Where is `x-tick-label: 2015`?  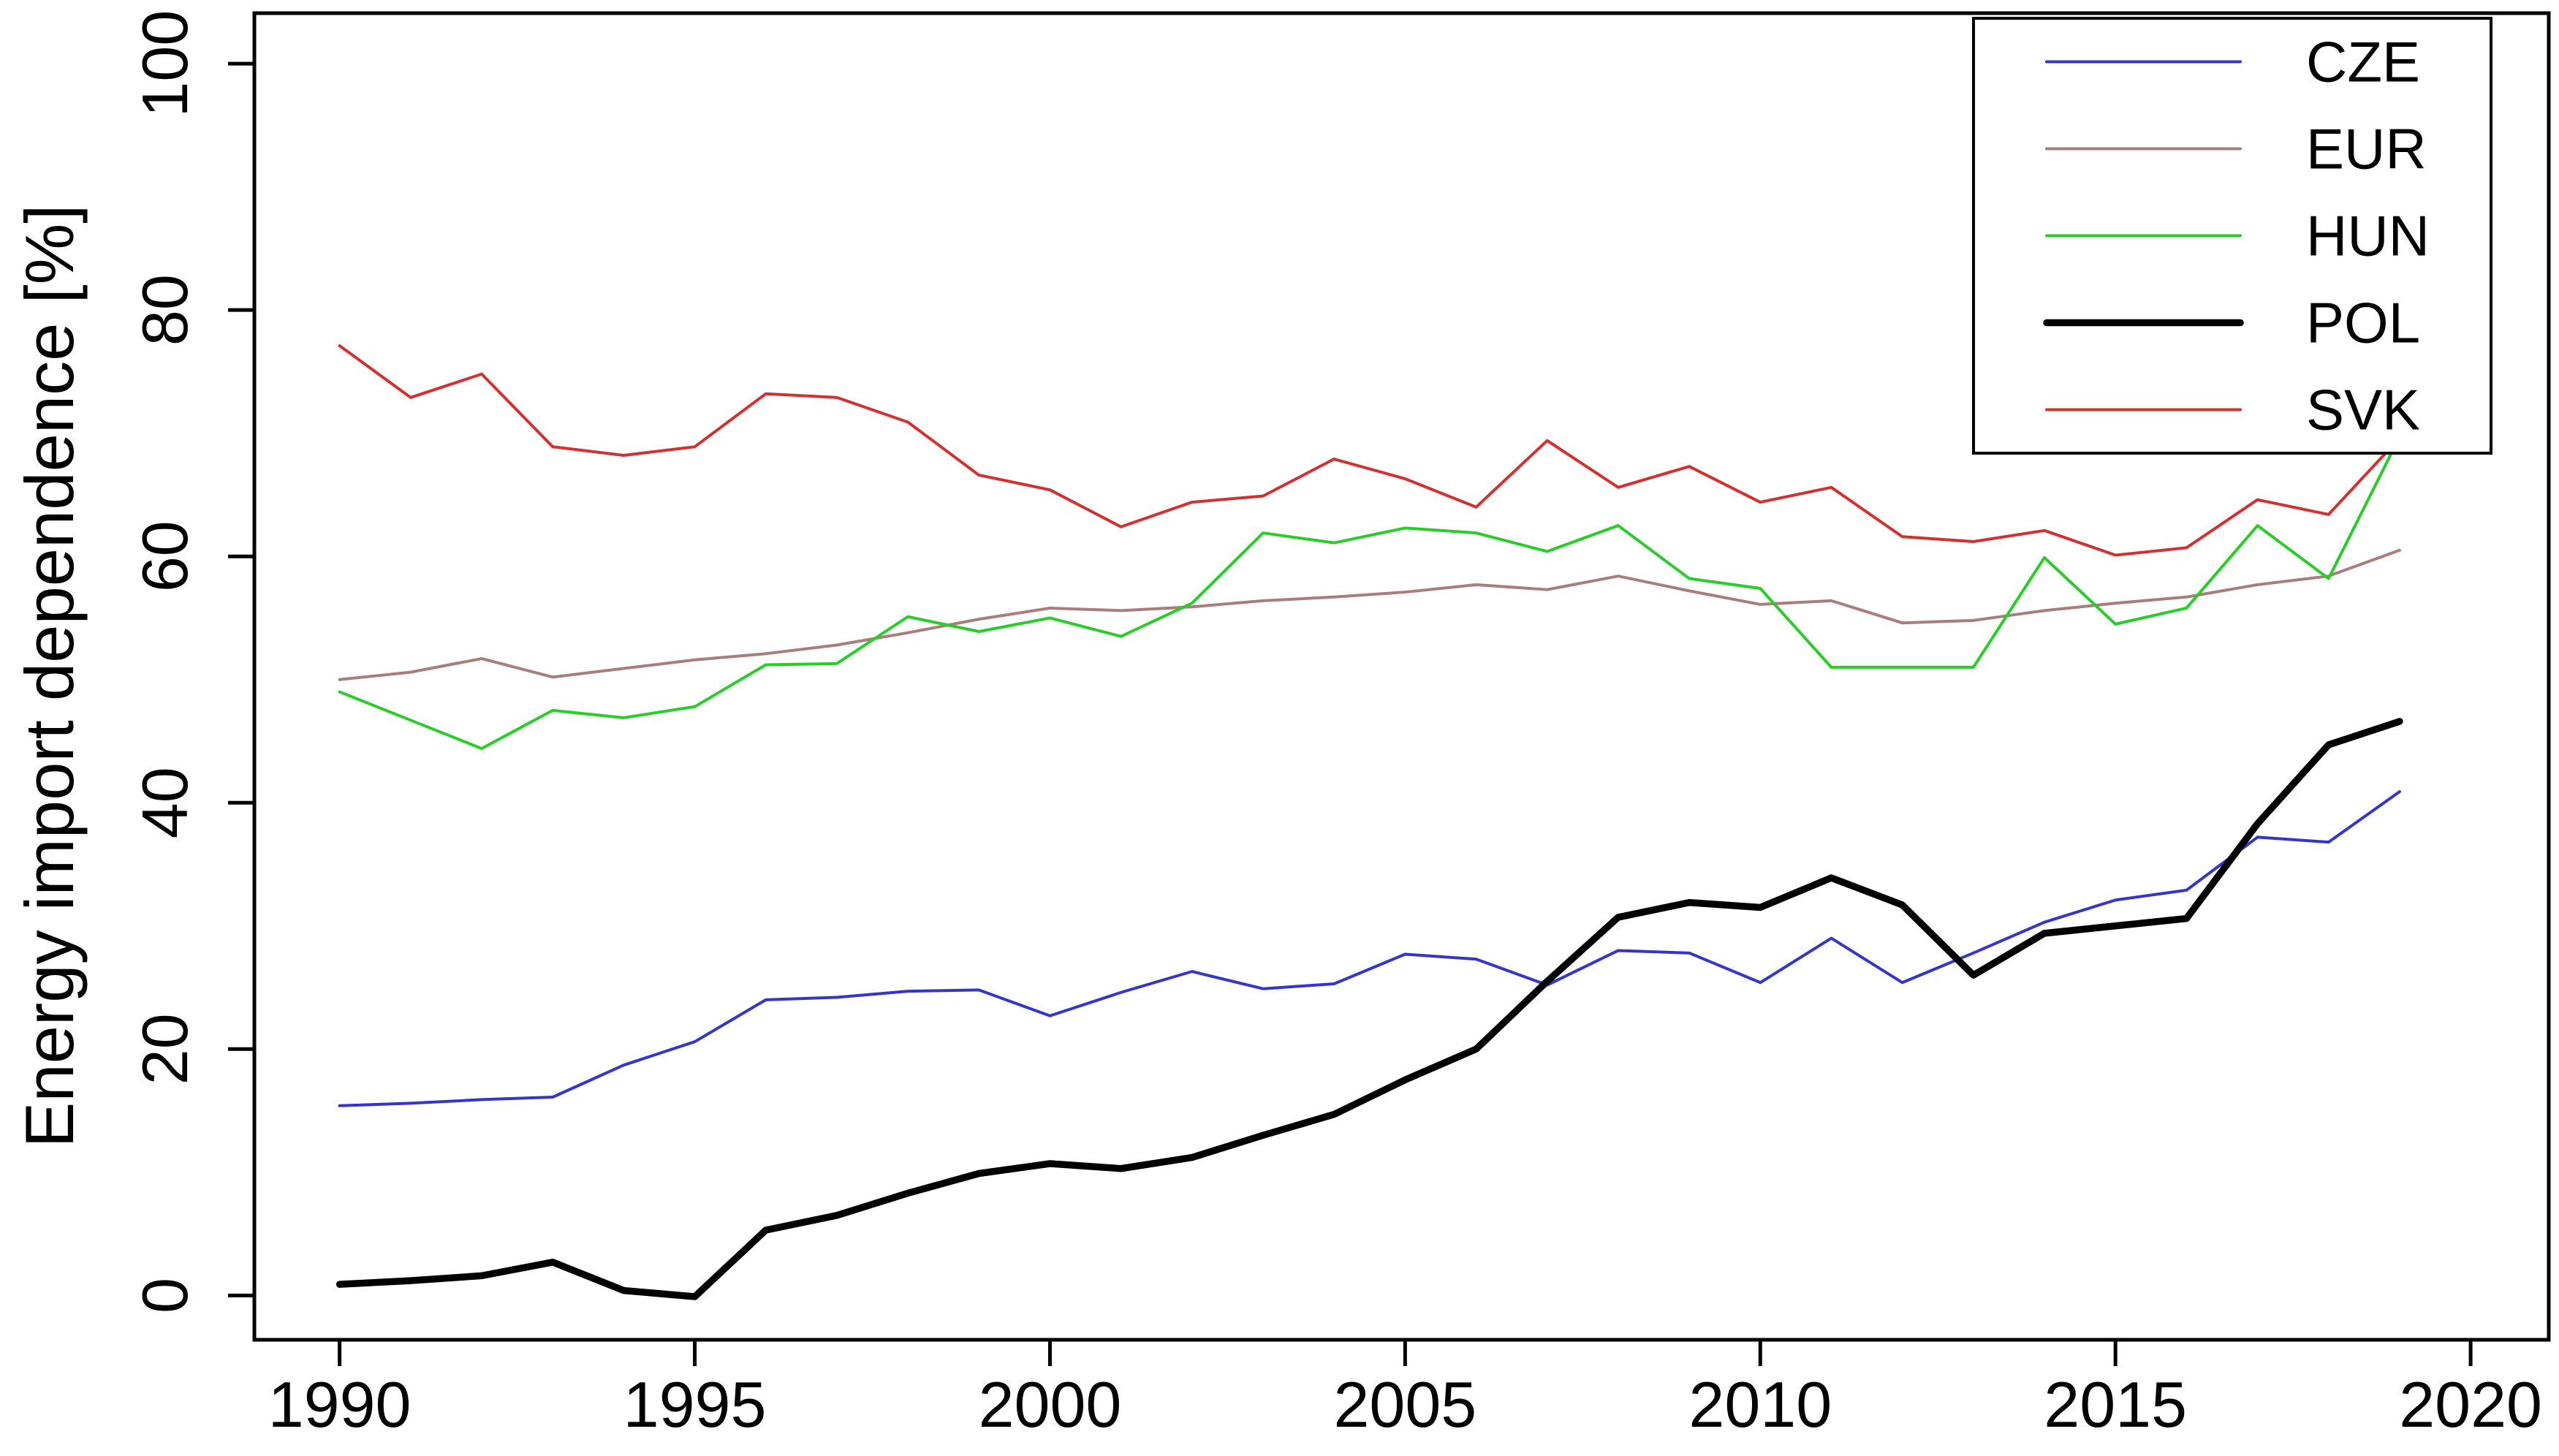 x-tick-label: 2015 is located at coordinates (2115, 1404).